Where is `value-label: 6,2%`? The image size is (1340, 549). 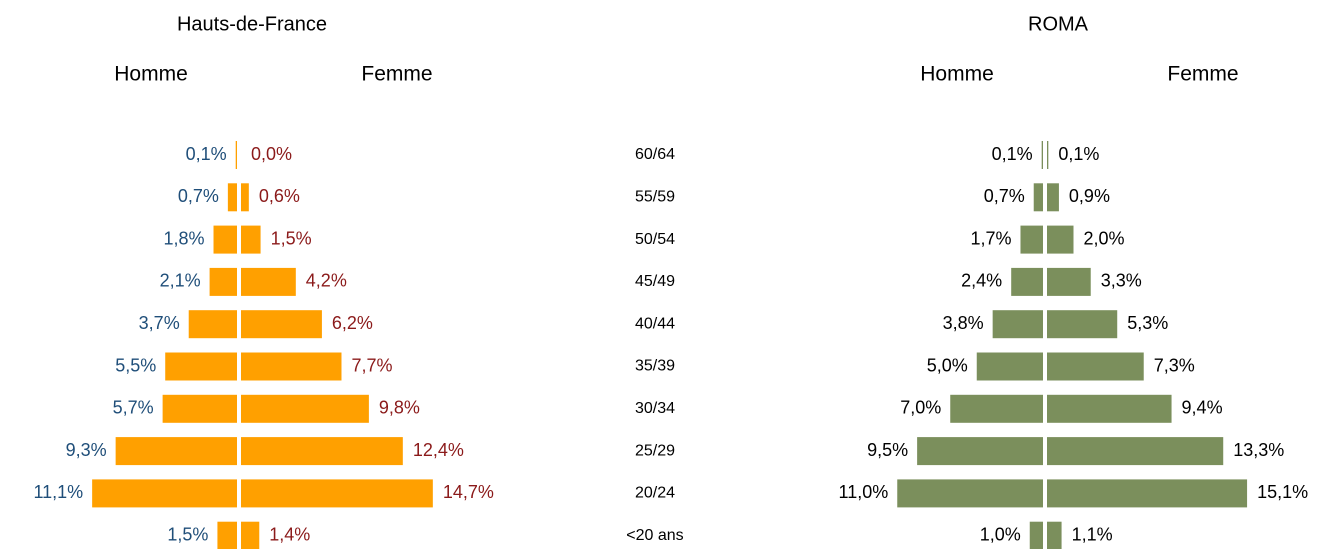
value-label: 6,2% is located at coordinates (352, 323).